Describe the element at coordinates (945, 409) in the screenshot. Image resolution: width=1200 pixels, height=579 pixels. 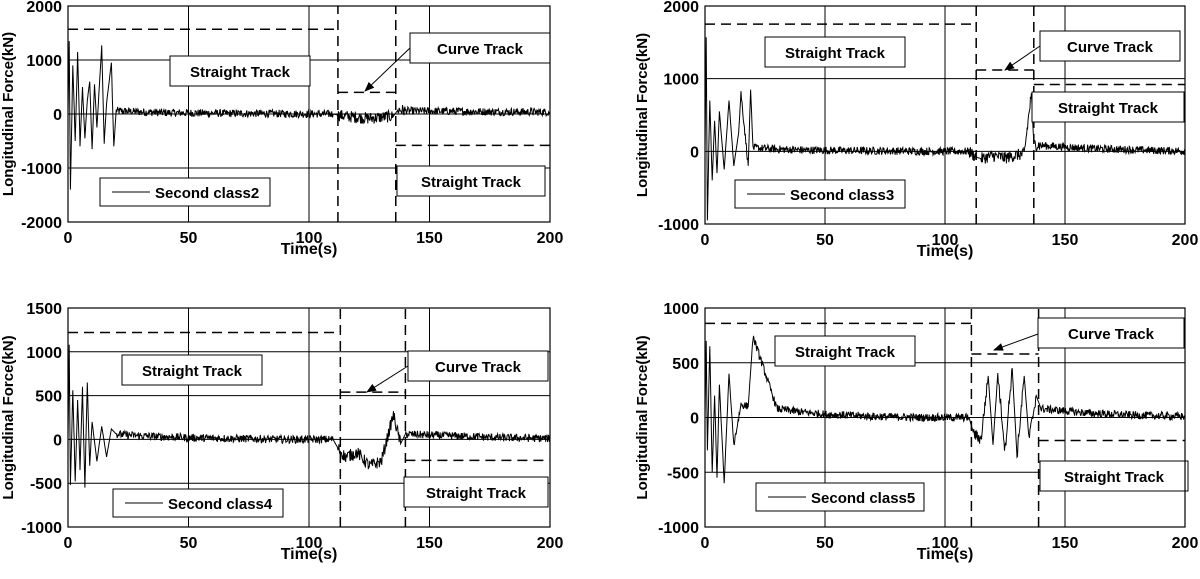
I see `series-line-second-class5` at that location.